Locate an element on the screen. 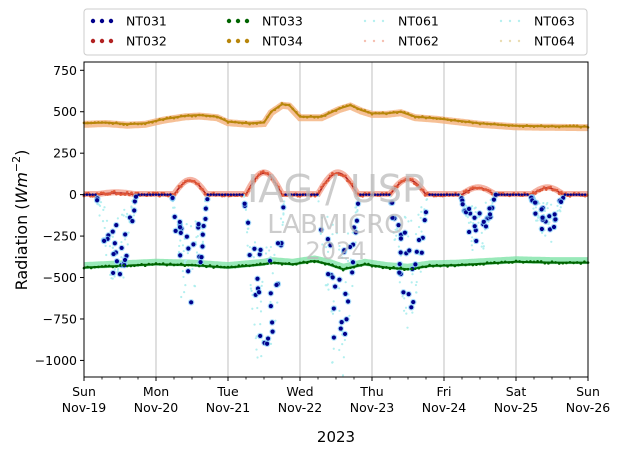 The height and width of the screenshot is (455, 622). x-tick-label-day: Fri is located at coordinates (444, 391).